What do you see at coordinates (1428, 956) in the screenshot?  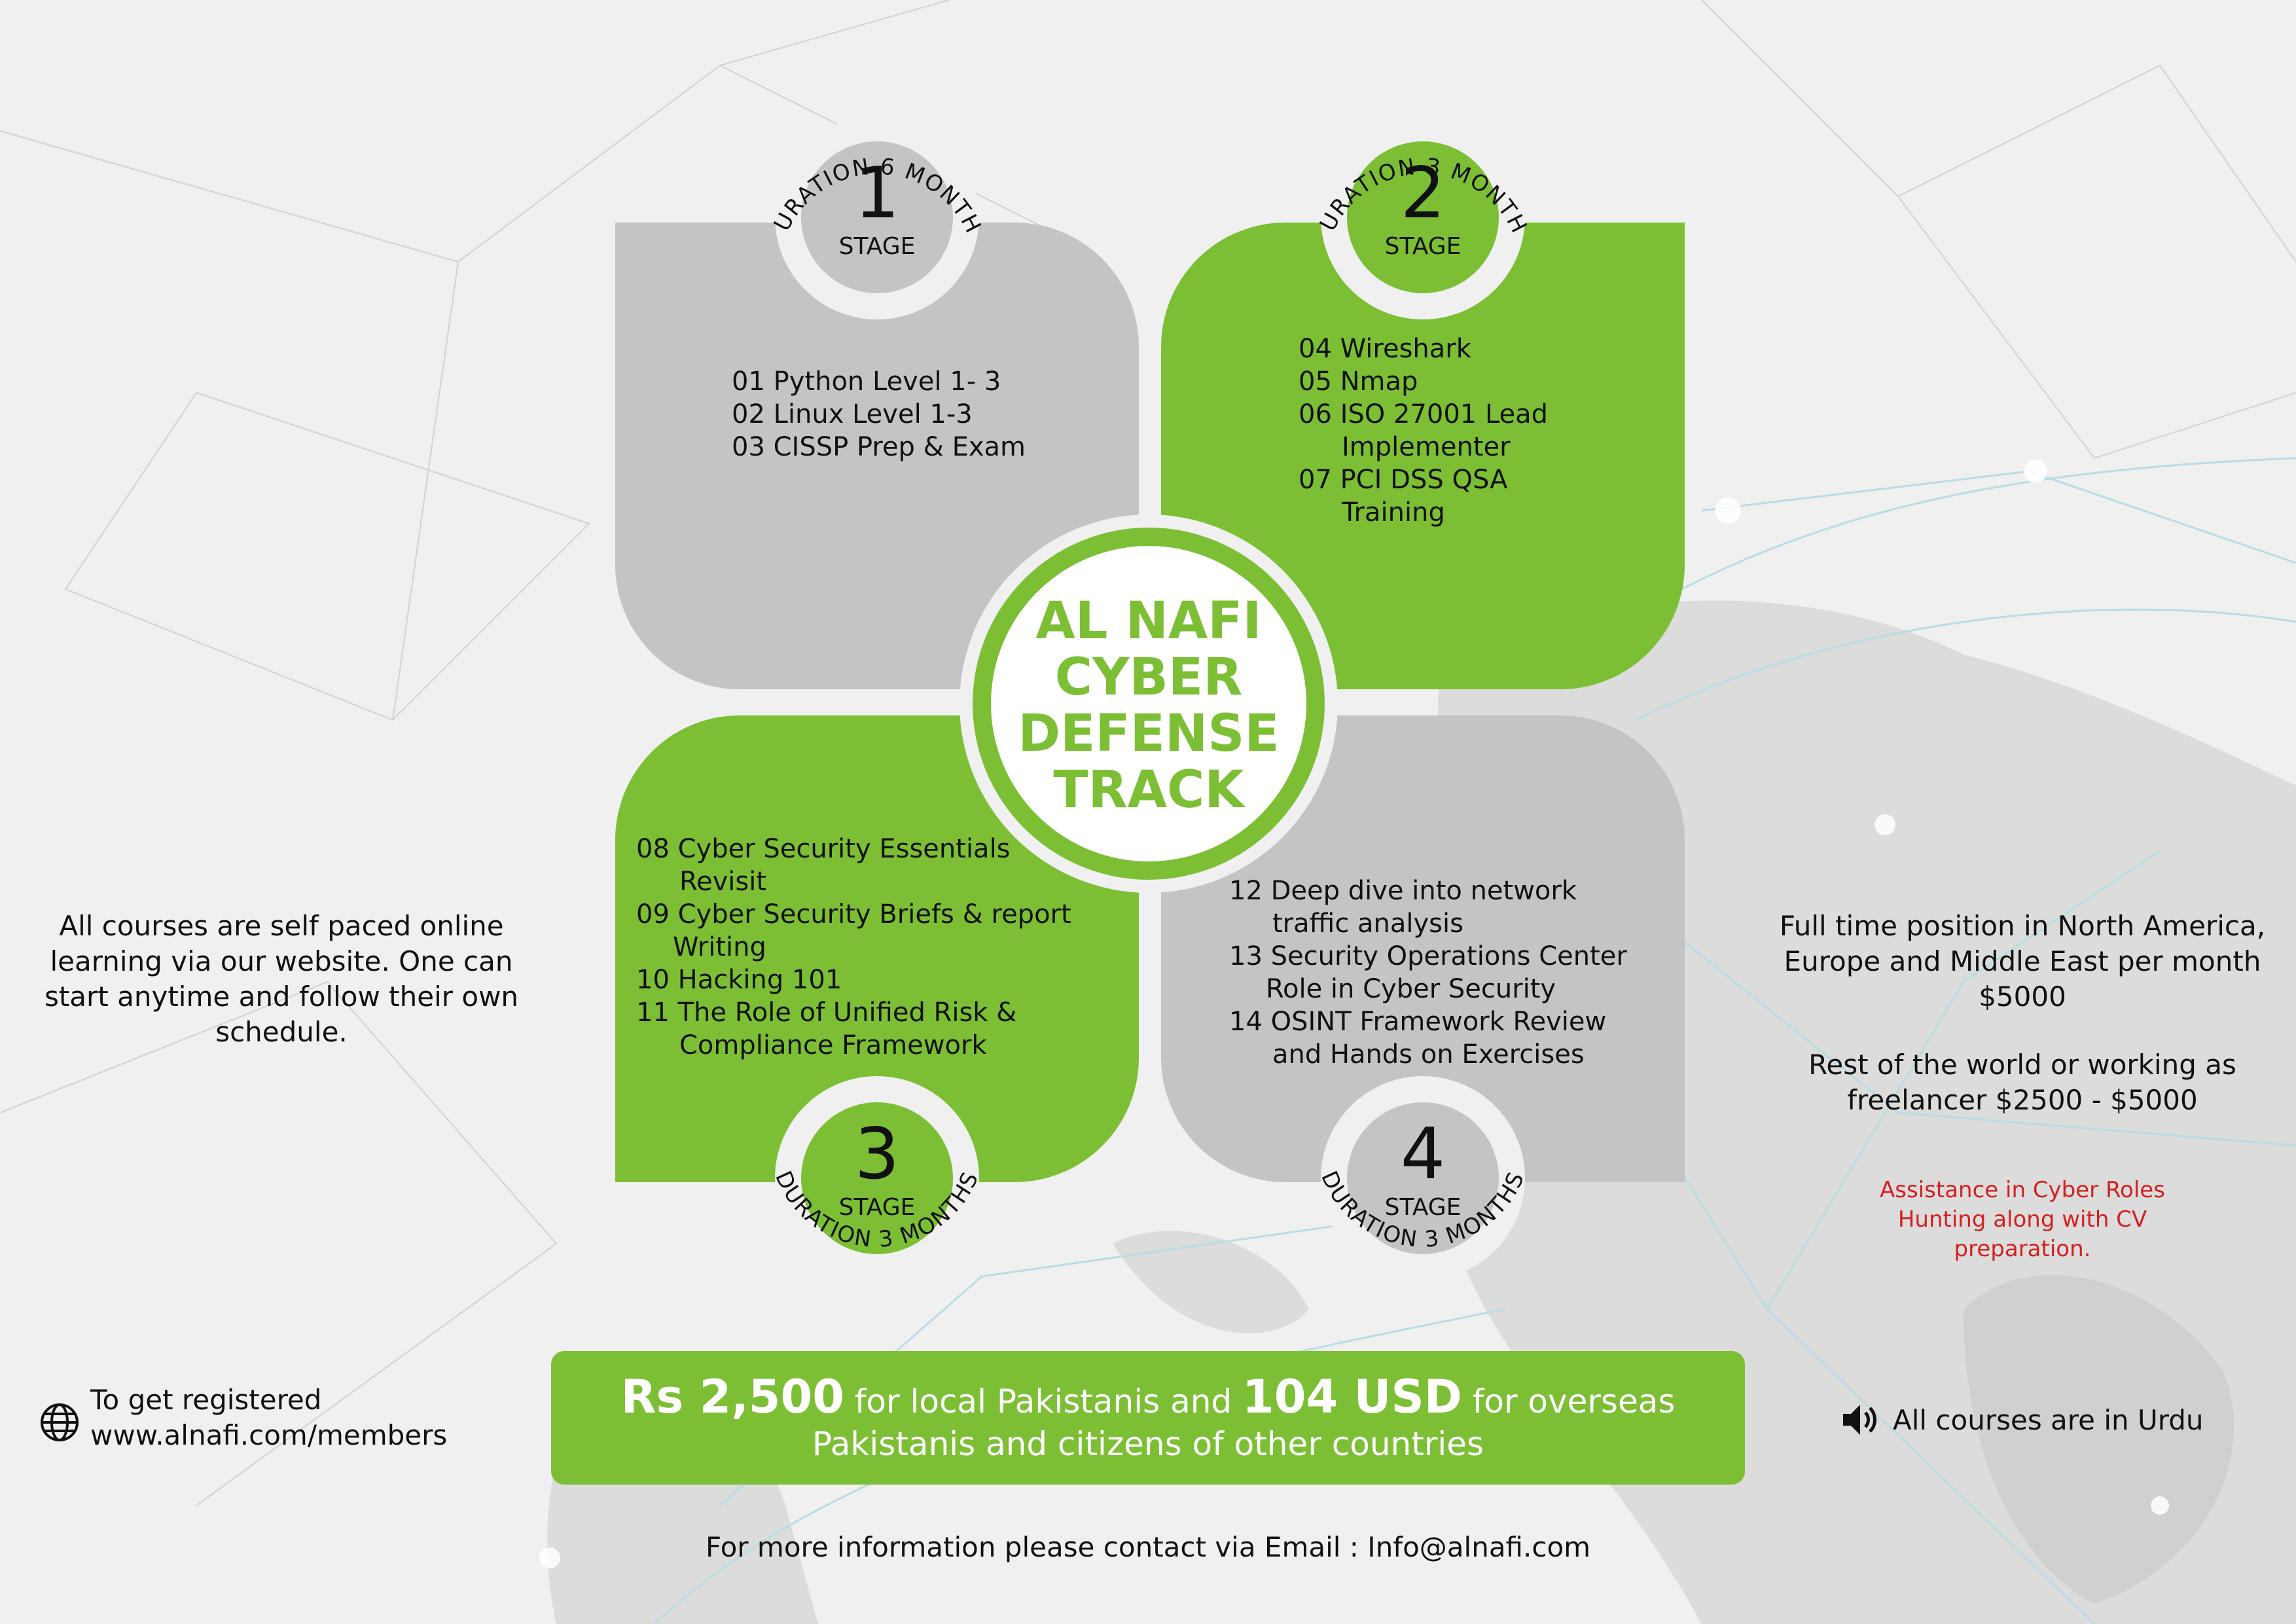 I see `course-item: 13 Security Operations Center` at bounding box center [1428, 956].